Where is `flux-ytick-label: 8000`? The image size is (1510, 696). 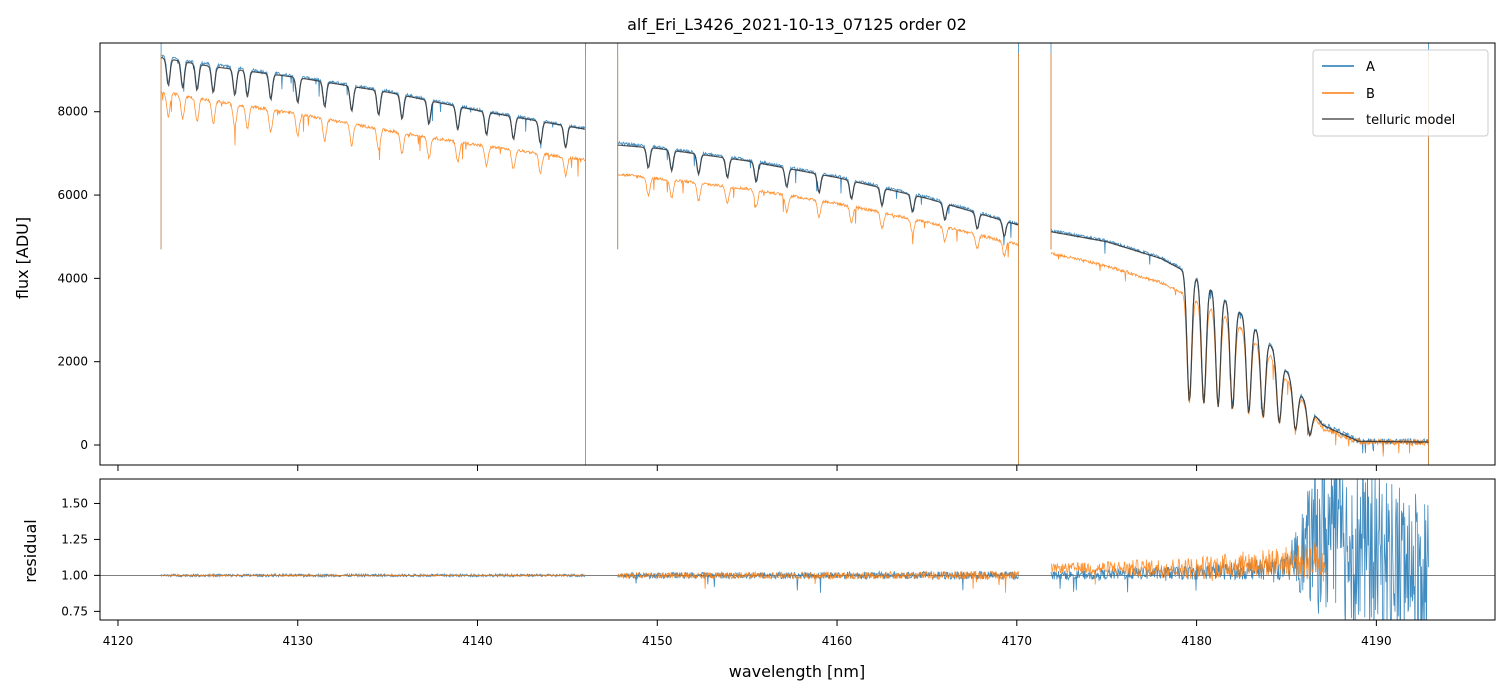
flux-ytick-label: 8000 is located at coordinates (72, 112).